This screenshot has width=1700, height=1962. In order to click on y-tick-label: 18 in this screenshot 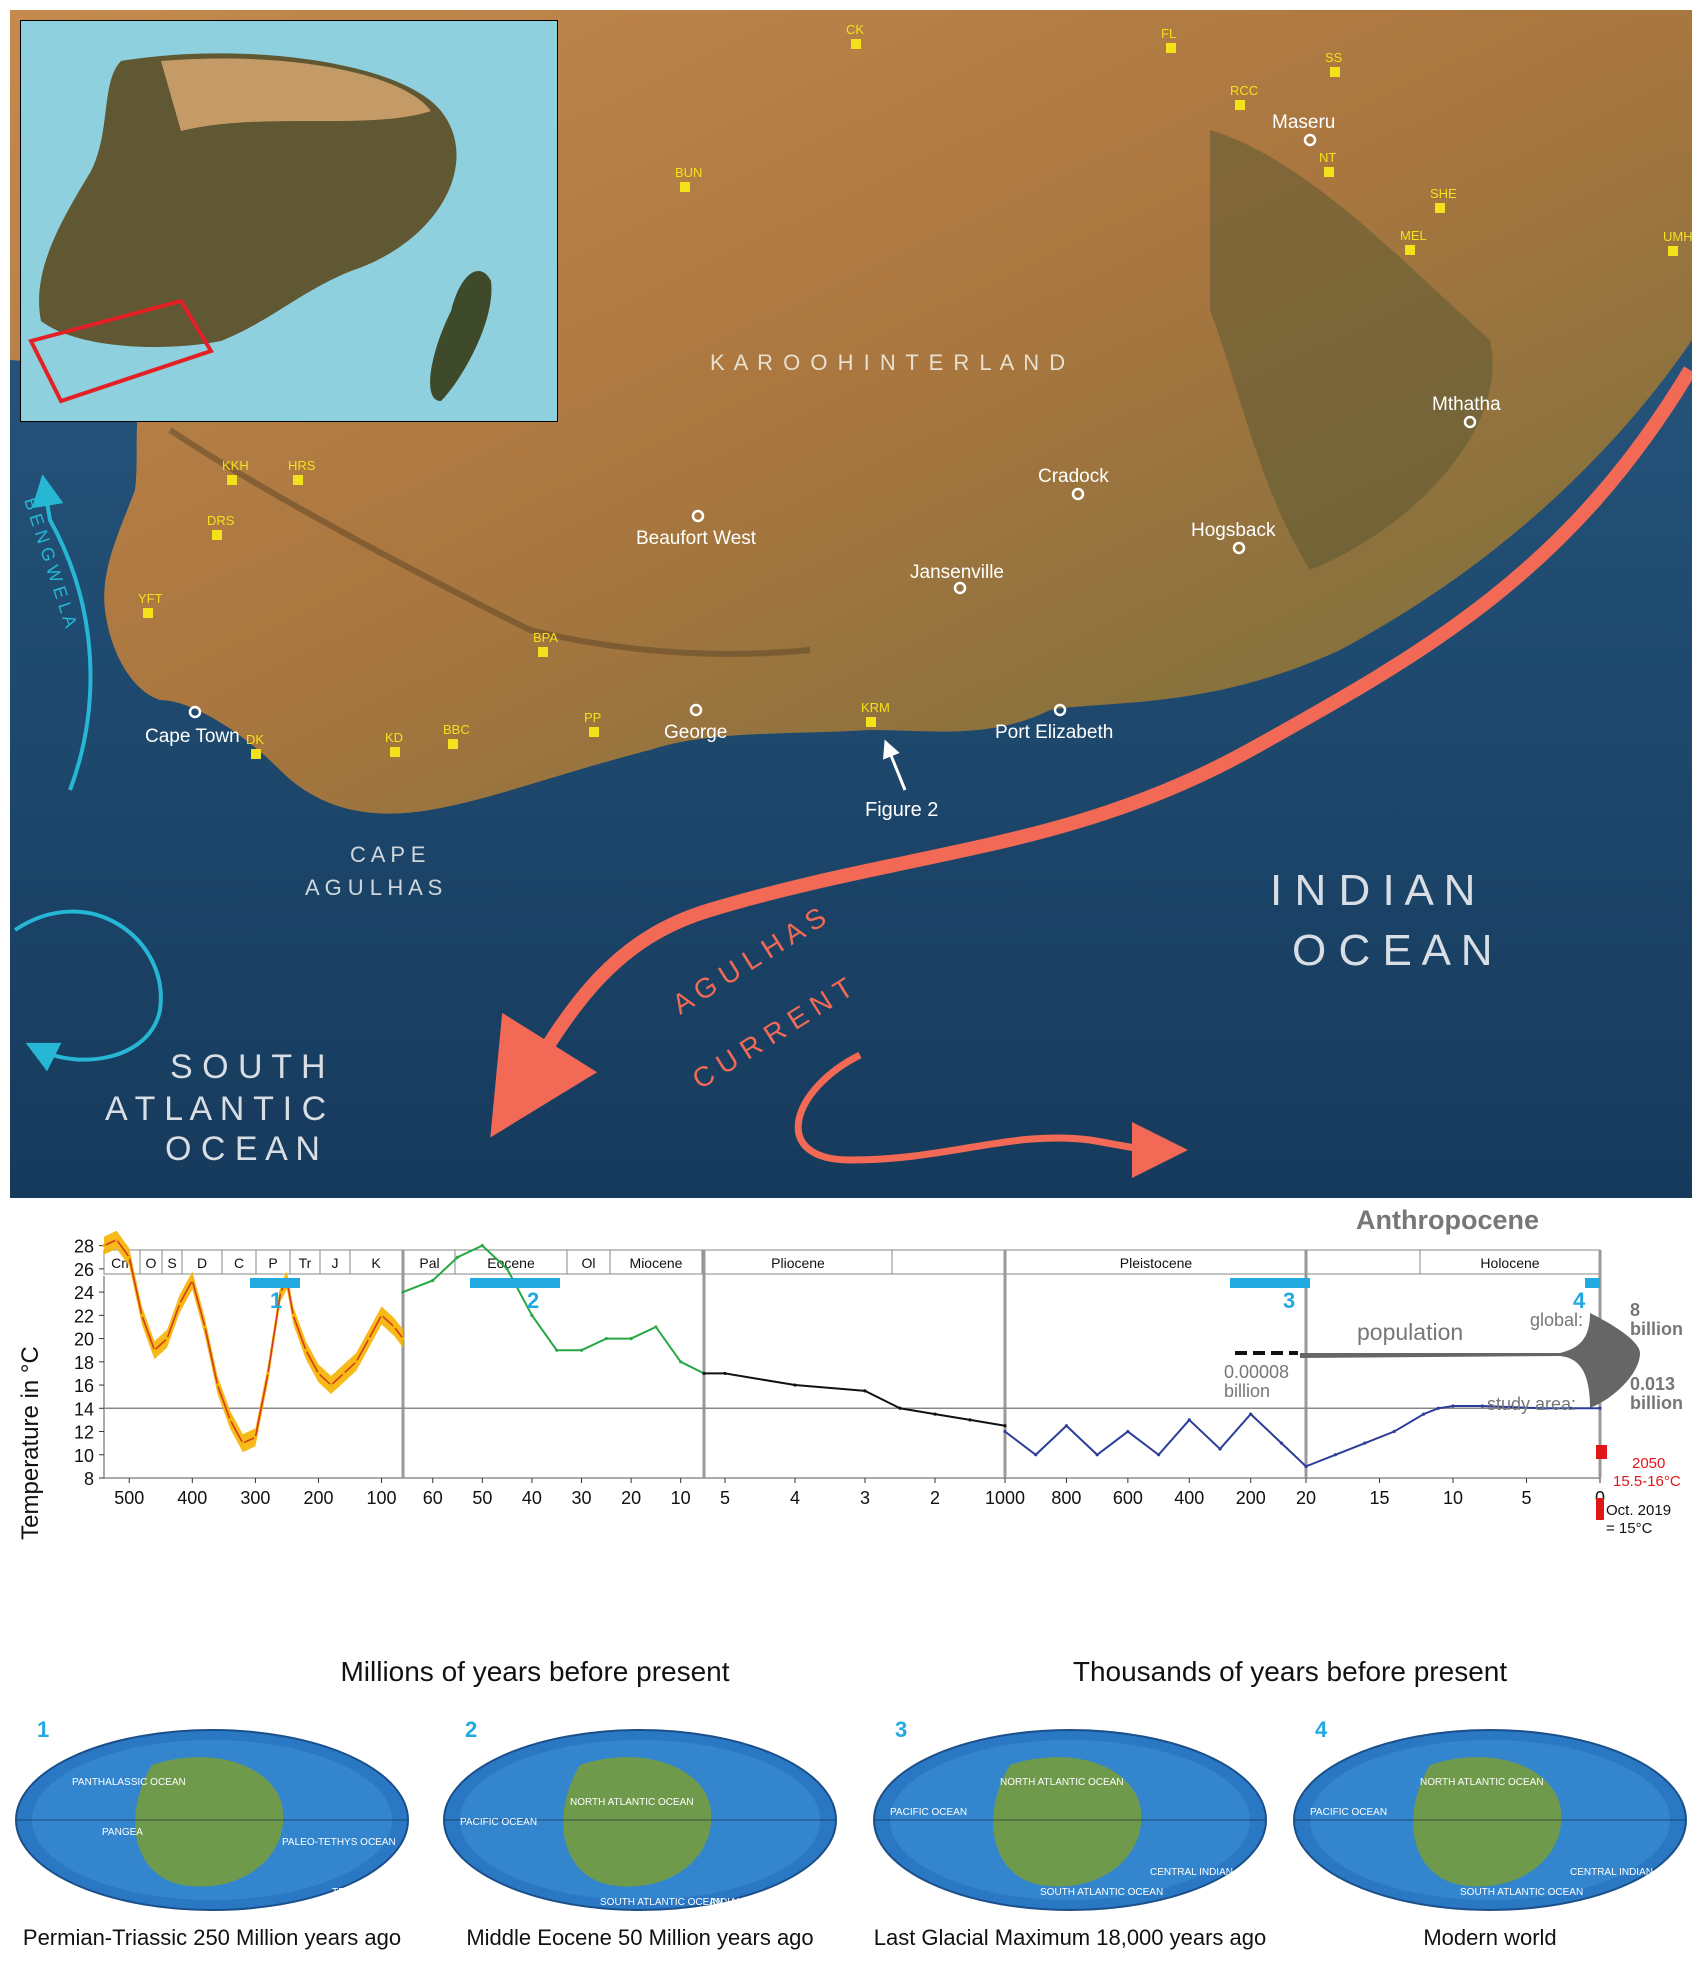, I will do `click(84, 1363)`.